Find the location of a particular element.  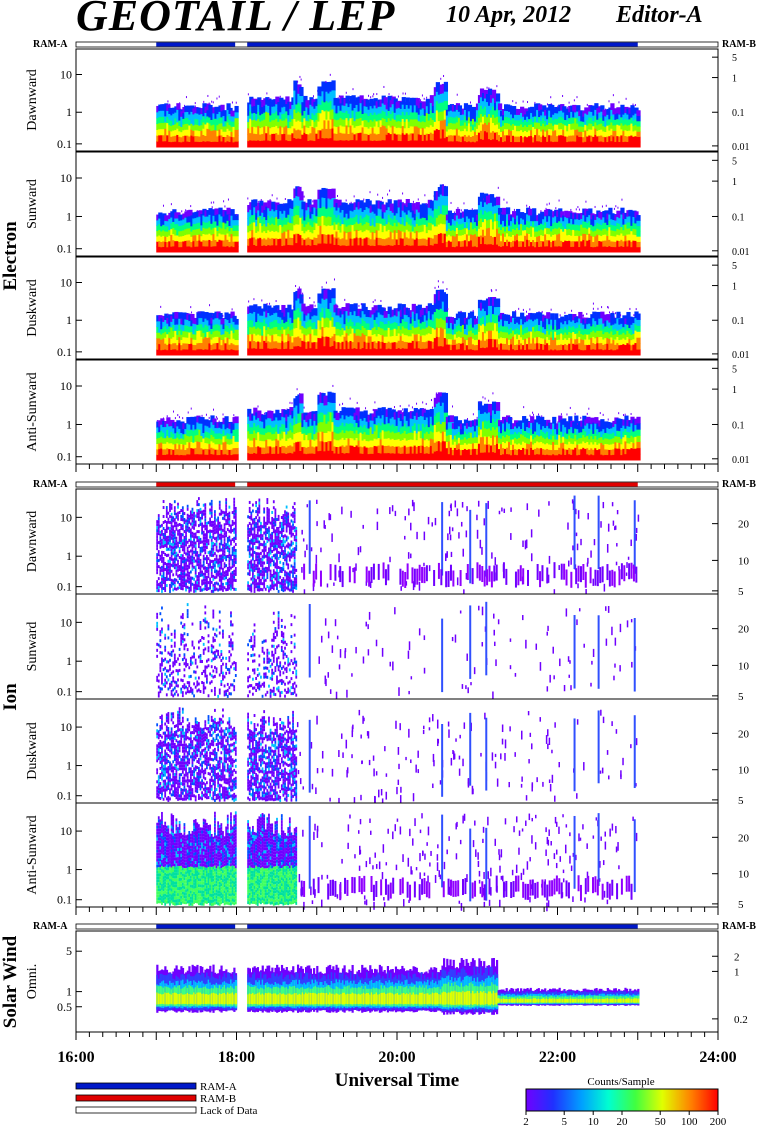

electron-ram-segment is located at coordinates (195, 45).